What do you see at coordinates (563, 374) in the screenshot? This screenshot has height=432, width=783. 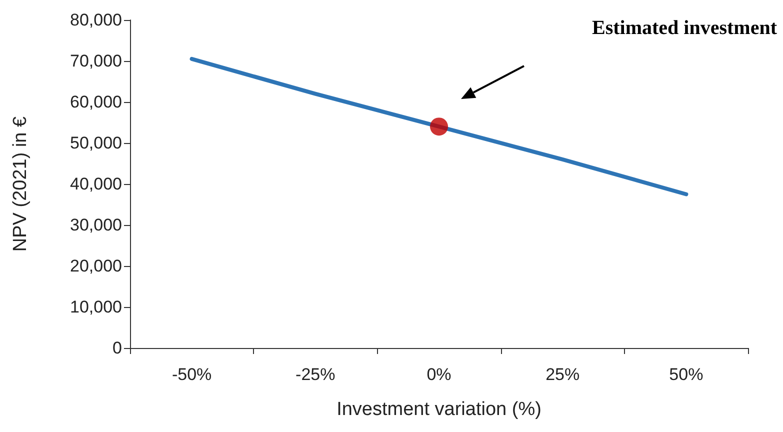 I see `x-tick-label: 25%` at bounding box center [563, 374].